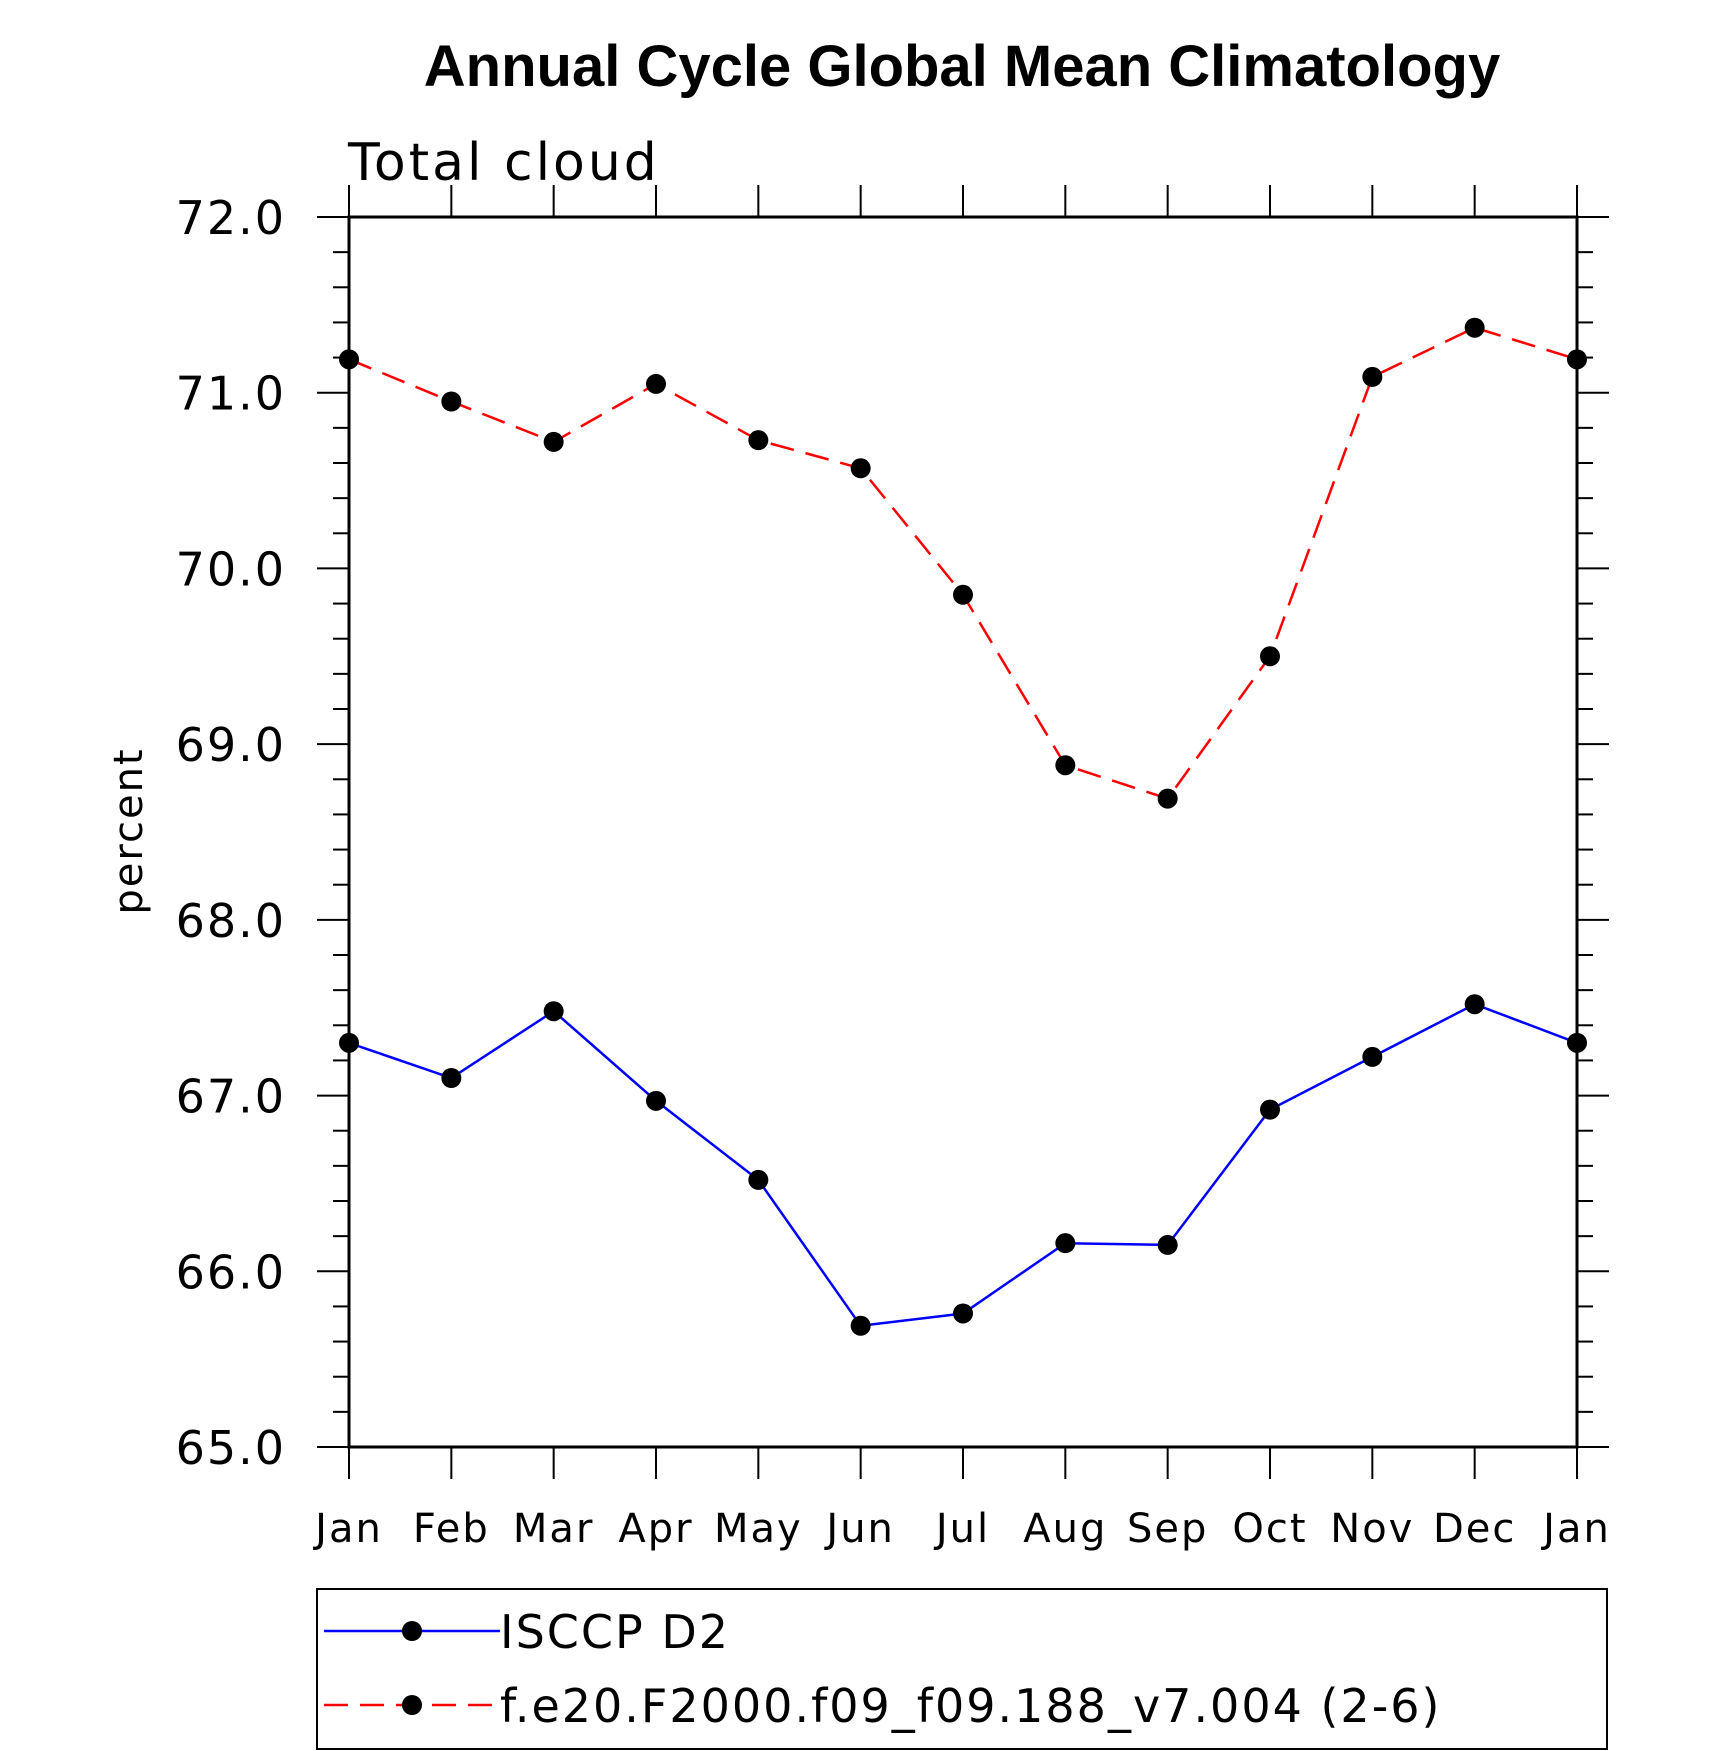 The image size is (1710, 1751). I want to click on legend-label-0: ISCCP D2, so click(615, 1632).